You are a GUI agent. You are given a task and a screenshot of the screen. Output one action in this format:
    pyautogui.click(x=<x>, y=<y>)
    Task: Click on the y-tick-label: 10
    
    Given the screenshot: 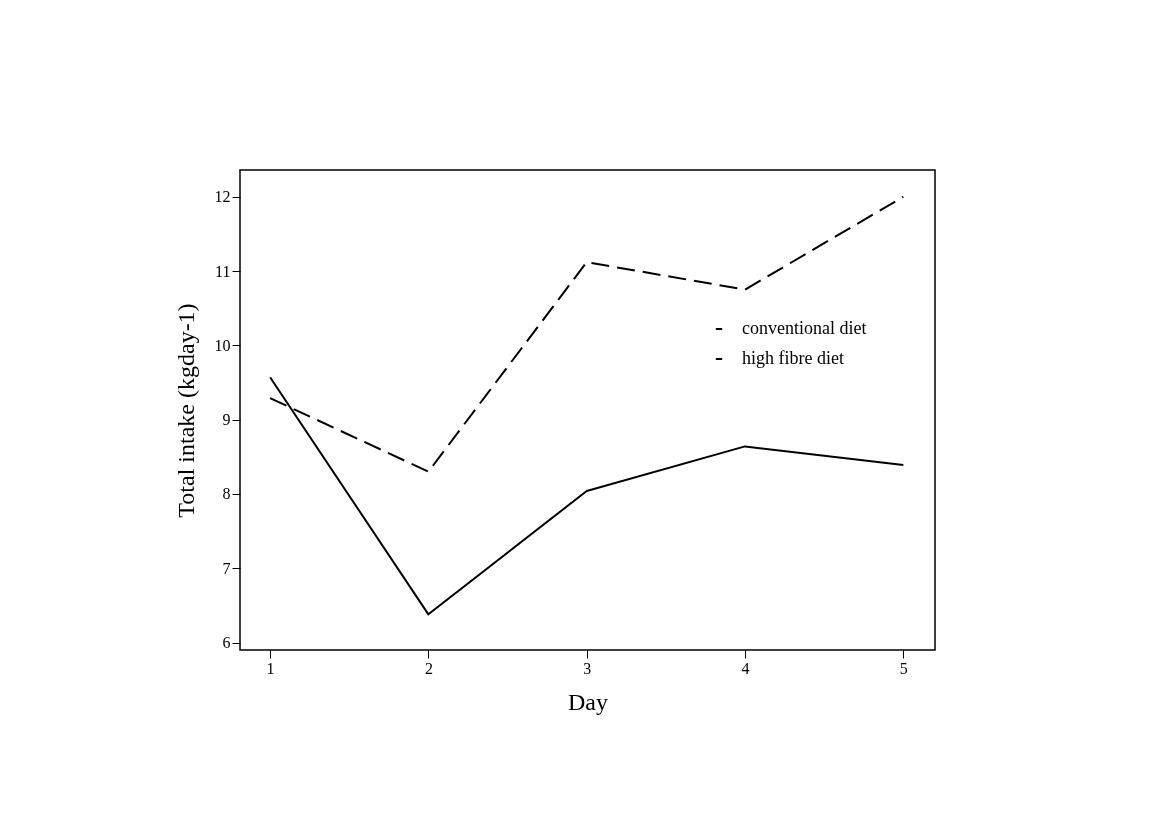 What is the action you would take?
    pyautogui.click(x=222, y=345)
    